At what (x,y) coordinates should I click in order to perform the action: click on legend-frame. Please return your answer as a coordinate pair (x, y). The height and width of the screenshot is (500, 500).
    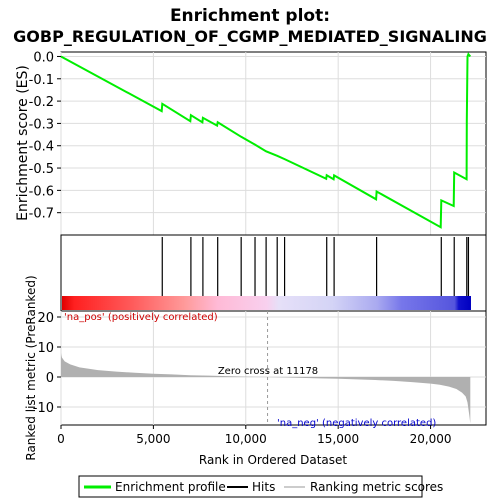
    Looking at the image, I should click on (250, 486).